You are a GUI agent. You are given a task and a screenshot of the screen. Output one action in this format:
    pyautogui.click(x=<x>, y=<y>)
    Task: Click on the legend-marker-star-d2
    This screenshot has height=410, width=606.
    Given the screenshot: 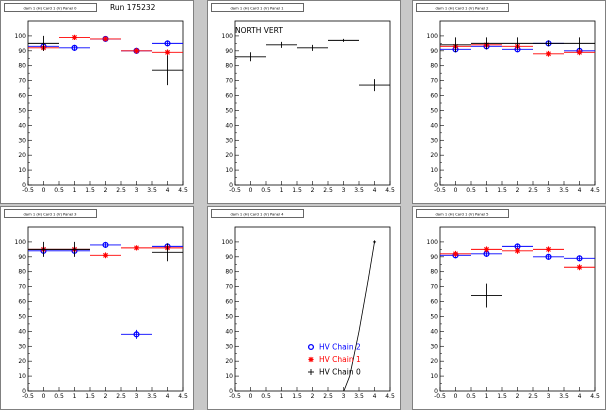 What is the action you would take?
    pyautogui.click(x=311, y=359)
    